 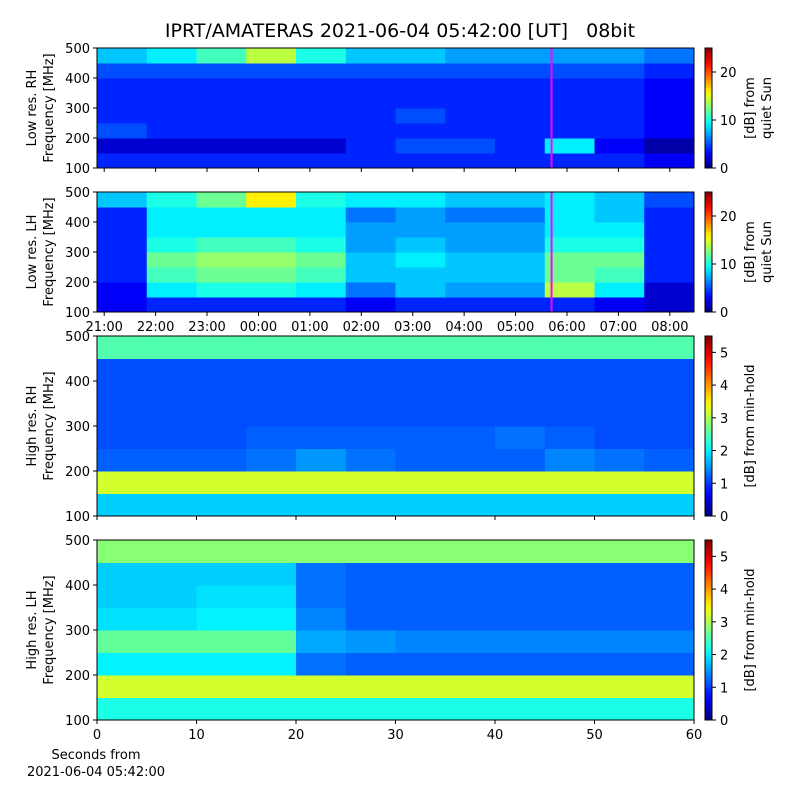 What do you see at coordinates (309, 327) in the screenshot?
I see `x-tick-label: 01:00` at bounding box center [309, 327].